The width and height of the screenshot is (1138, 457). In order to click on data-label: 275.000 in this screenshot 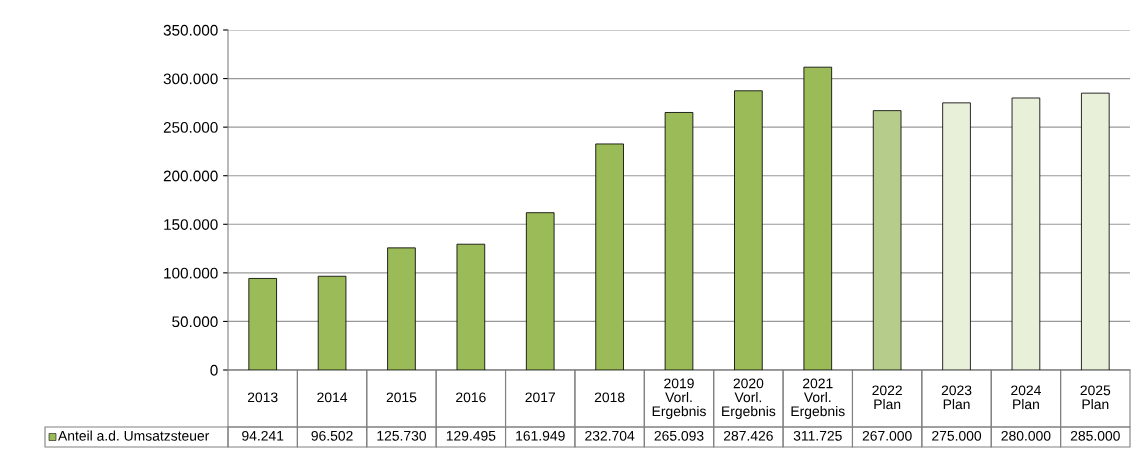, I will do `click(957, 435)`.